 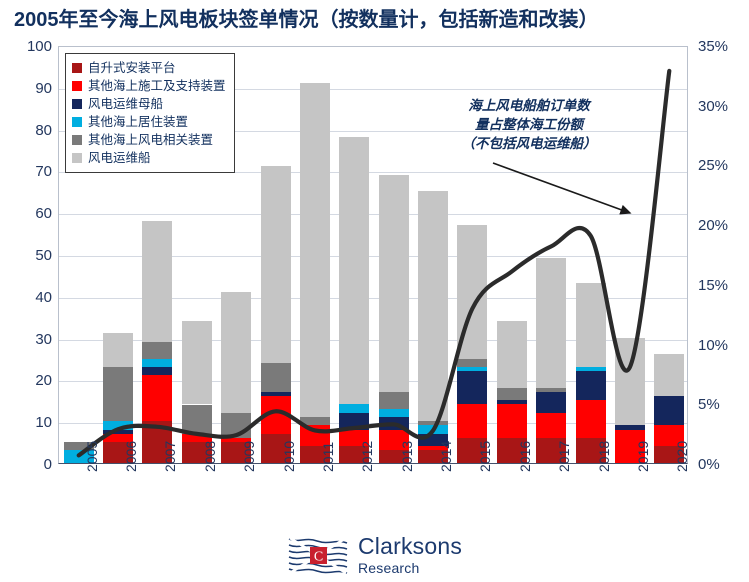 What do you see at coordinates (149, 158) in the screenshot?
I see `legend-item-ctv: 风电运维船` at bounding box center [149, 158].